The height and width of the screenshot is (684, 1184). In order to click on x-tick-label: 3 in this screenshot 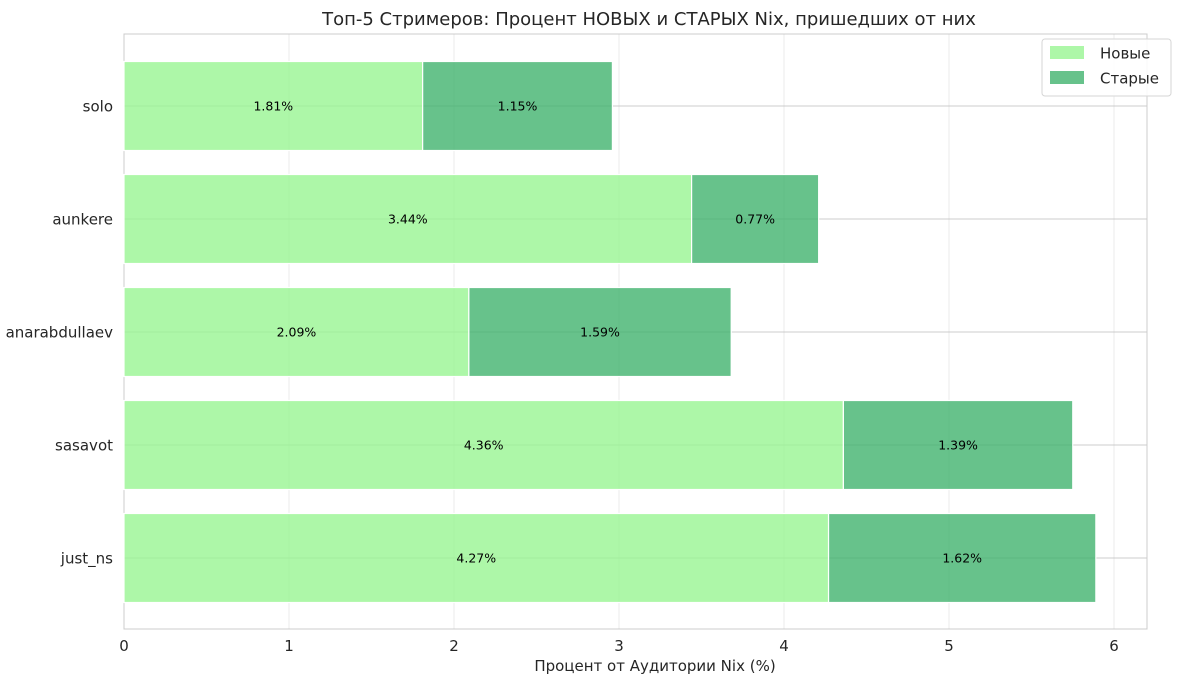, I will do `click(619, 646)`.